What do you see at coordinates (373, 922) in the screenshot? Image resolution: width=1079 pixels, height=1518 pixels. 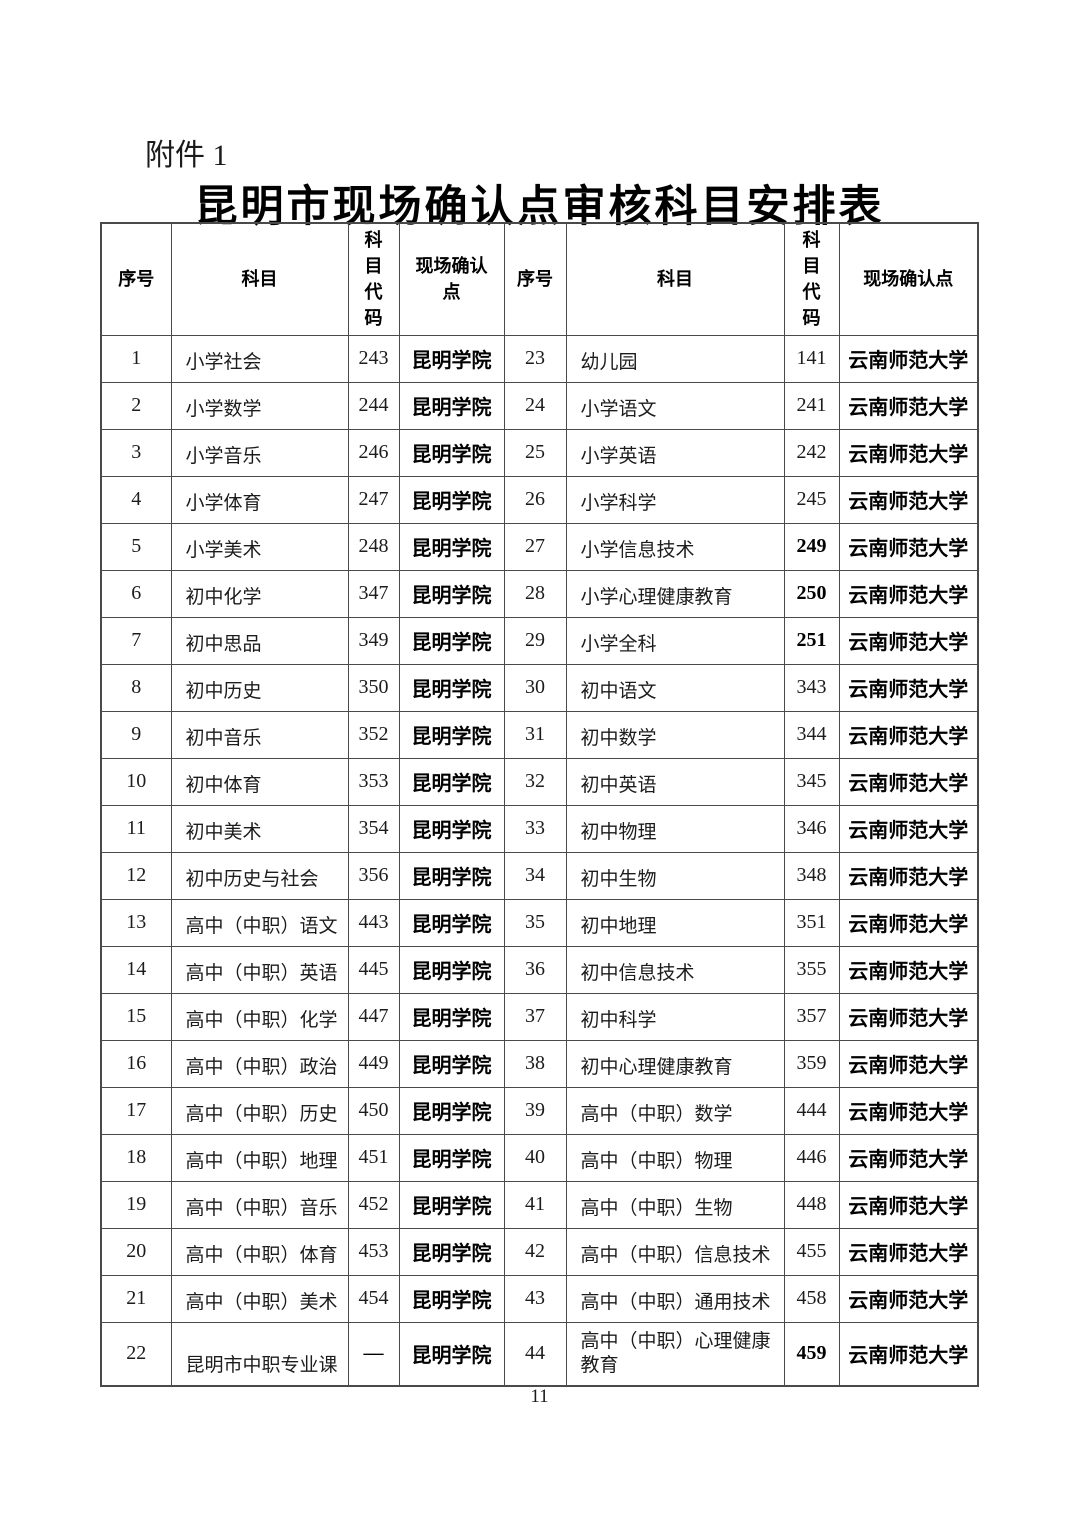 I see `code-cell-left: 443` at bounding box center [373, 922].